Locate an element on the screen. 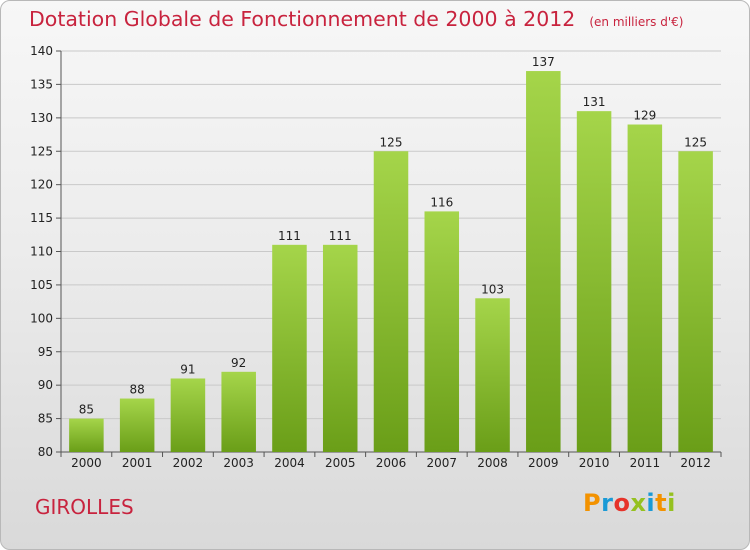  x-tick-label: 2005 is located at coordinates (340, 463).